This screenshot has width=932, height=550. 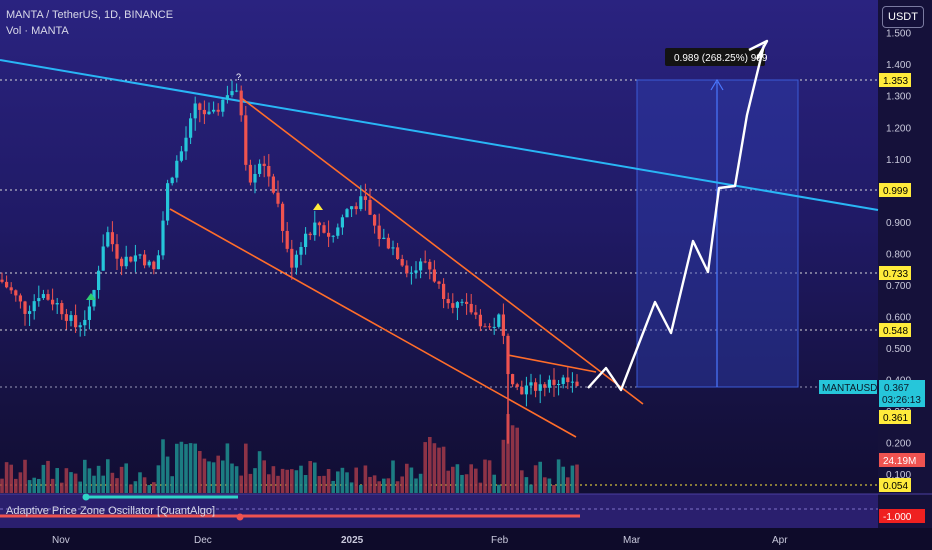 I want to click on currency-button: USDT, so click(x=903, y=17).